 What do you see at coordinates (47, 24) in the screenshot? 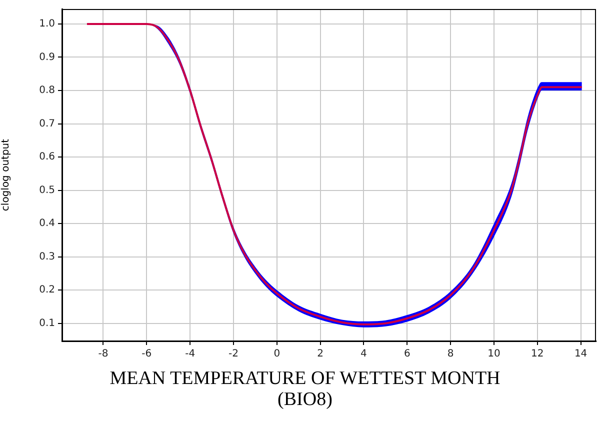
I see `y-tick-label: 1.0` at bounding box center [47, 24].